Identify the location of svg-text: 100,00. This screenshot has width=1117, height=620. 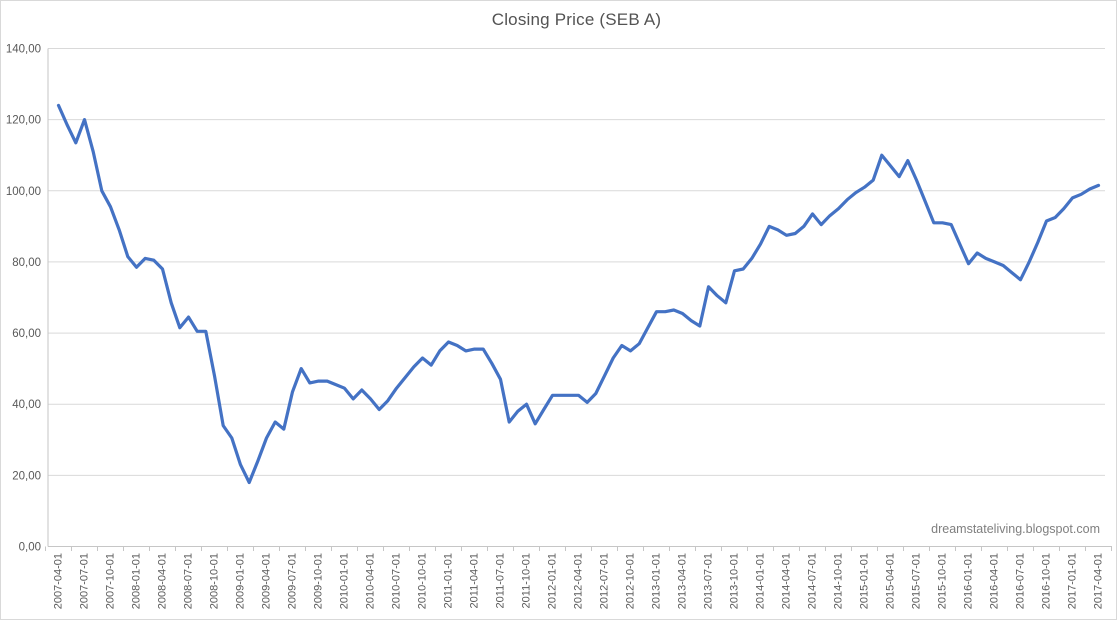
(23, 192).